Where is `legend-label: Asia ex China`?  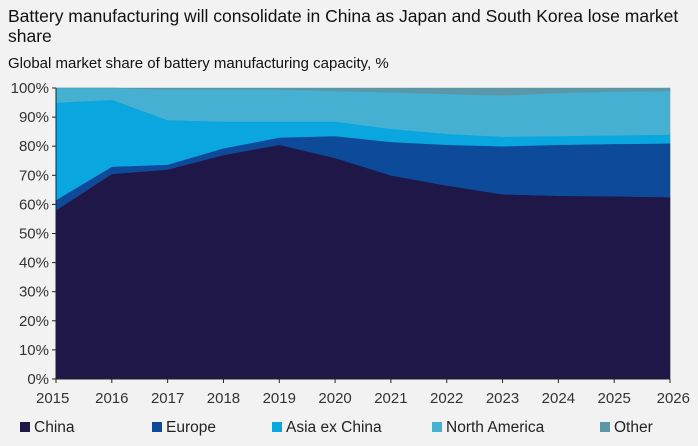
legend-label: Asia ex China is located at coordinates (334, 427).